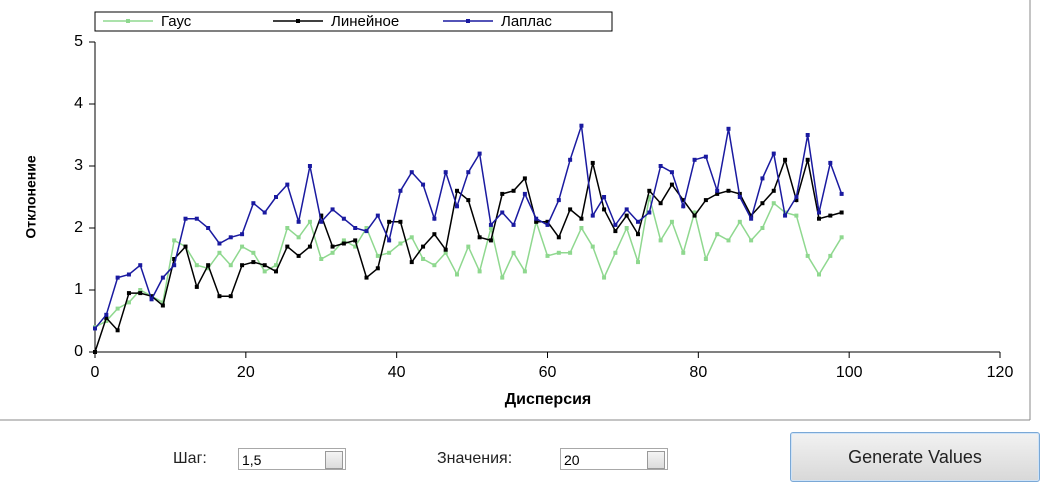 The height and width of the screenshot is (484, 1049). I want to click on legend-label: Гаус, so click(176, 21).